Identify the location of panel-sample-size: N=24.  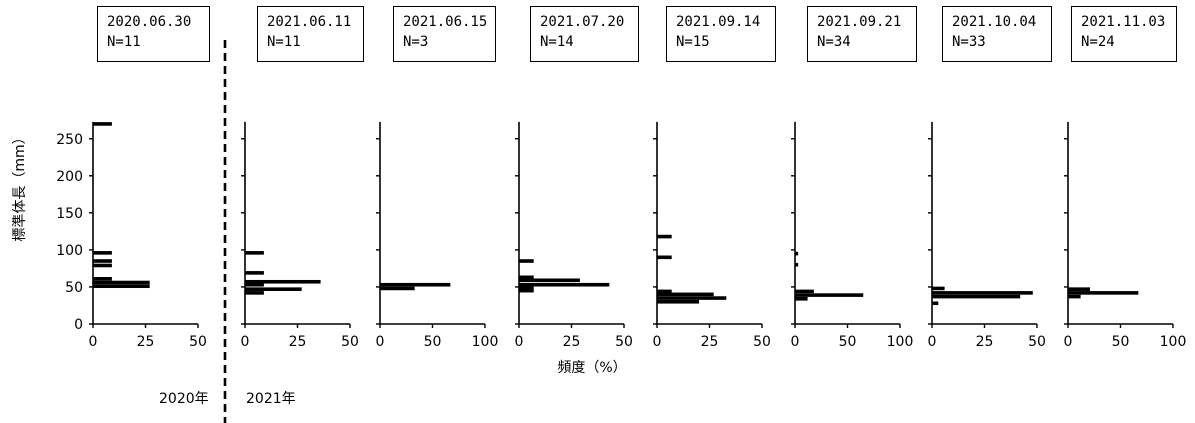
(1098, 42).